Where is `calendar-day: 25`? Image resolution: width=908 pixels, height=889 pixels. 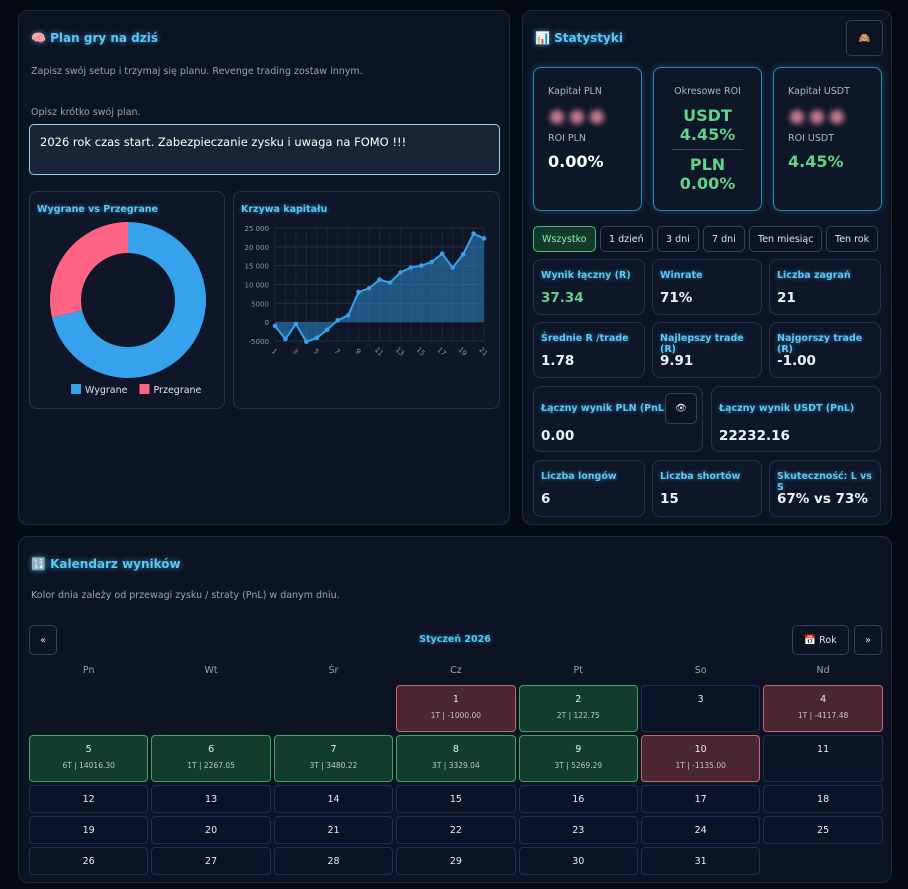
calendar-day: 25 is located at coordinates (823, 830).